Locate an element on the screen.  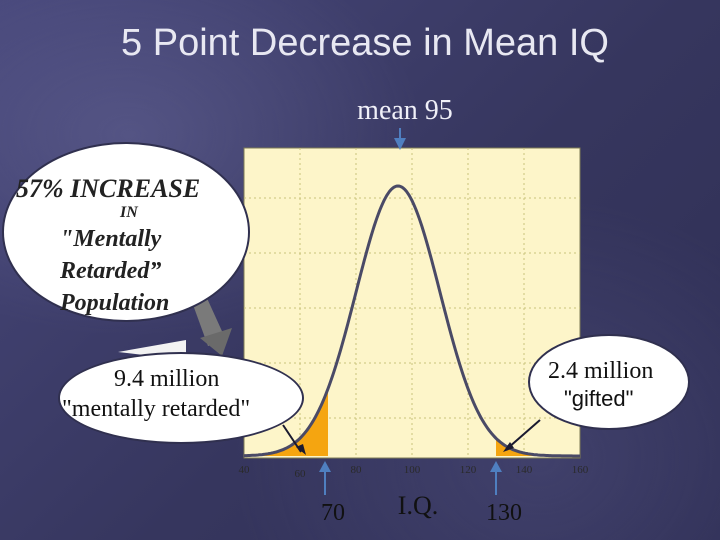
x-tick-label: 60 is located at coordinates (301, 474).